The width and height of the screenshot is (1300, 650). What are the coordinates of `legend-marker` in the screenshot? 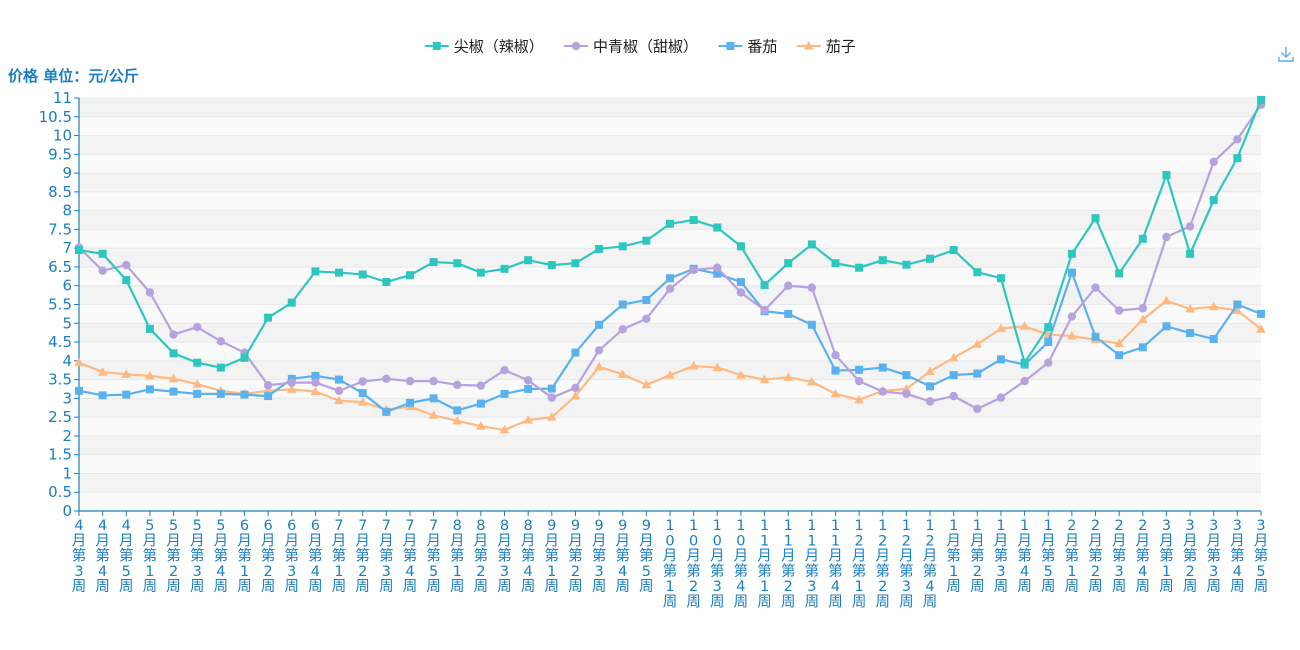 It's located at (730, 46).